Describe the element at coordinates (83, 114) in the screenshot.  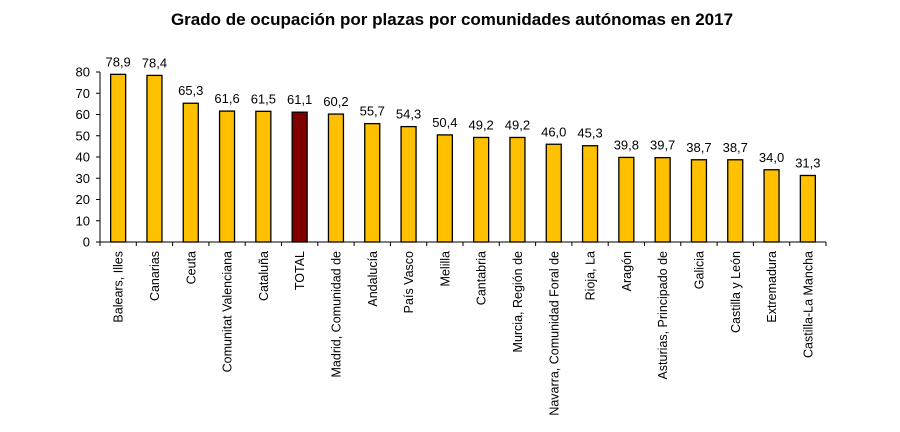
I see `y-tick-label: 60` at that location.